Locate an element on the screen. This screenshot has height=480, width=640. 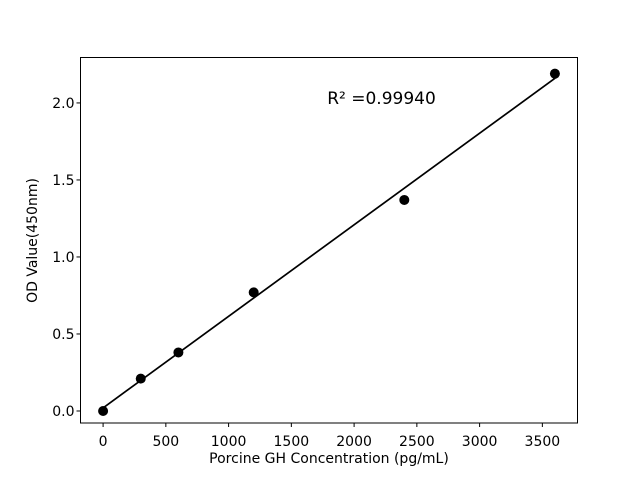
x-tick-label: 2500 is located at coordinates (417, 442).